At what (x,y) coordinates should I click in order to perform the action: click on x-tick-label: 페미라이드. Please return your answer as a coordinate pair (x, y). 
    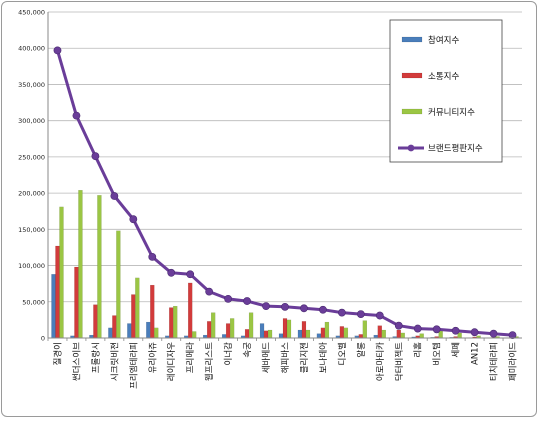
    Looking at the image, I should click on (513, 361).